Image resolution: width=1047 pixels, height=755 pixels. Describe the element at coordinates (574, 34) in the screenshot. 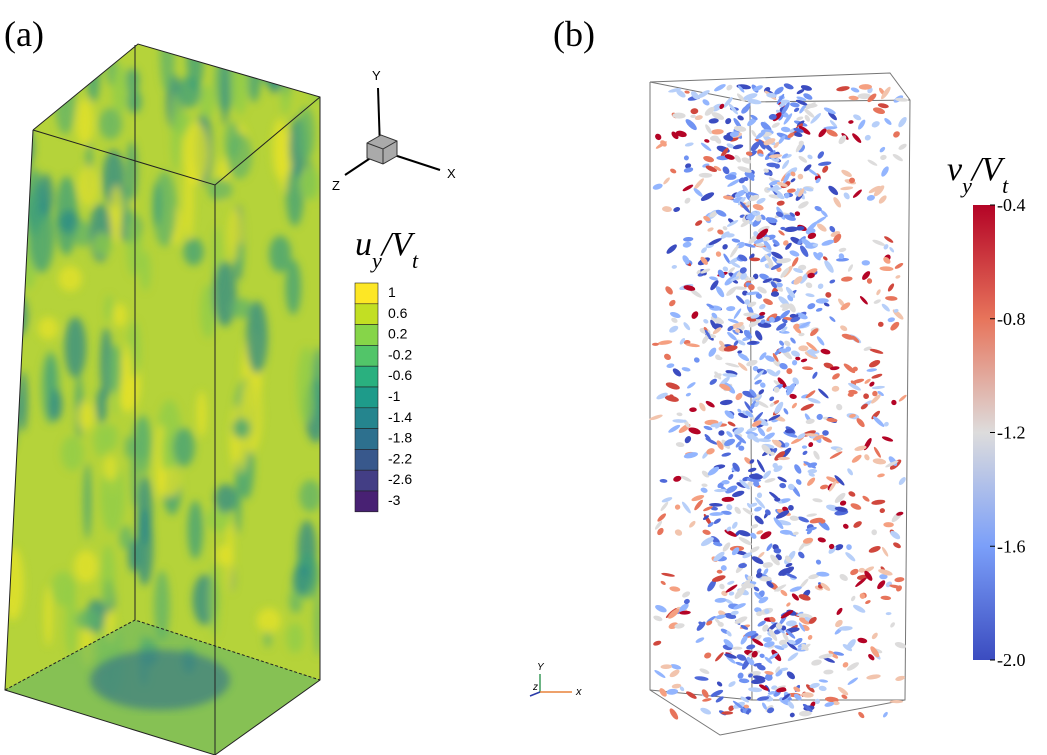

I see `panel-label: (b)` at that location.